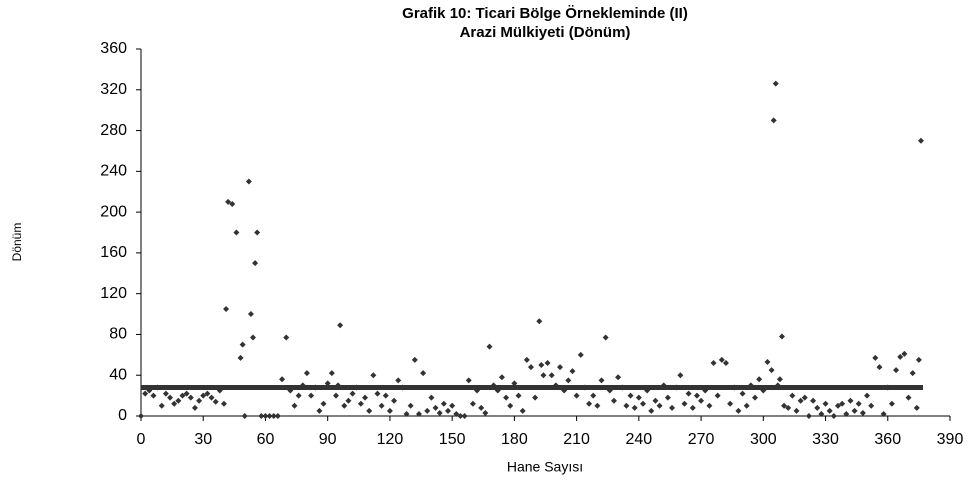  I want to click on x-tick-label: 300, so click(763, 439).